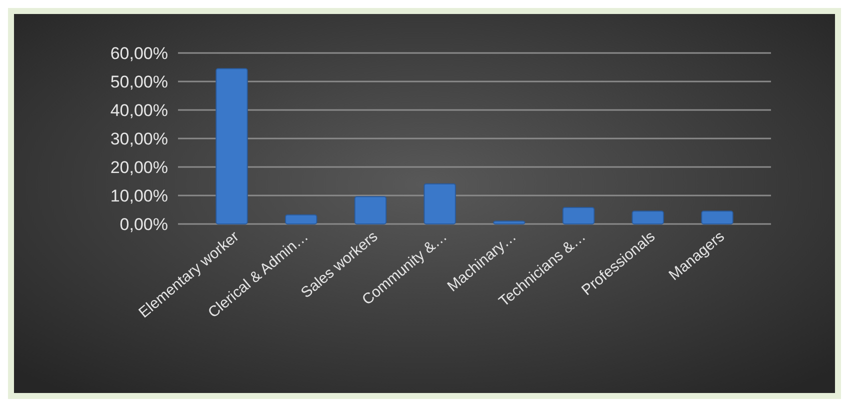  Describe the element at coordinates (139, 110) in the screenshot. I see `y-tick-label: 40,00%` at that location.